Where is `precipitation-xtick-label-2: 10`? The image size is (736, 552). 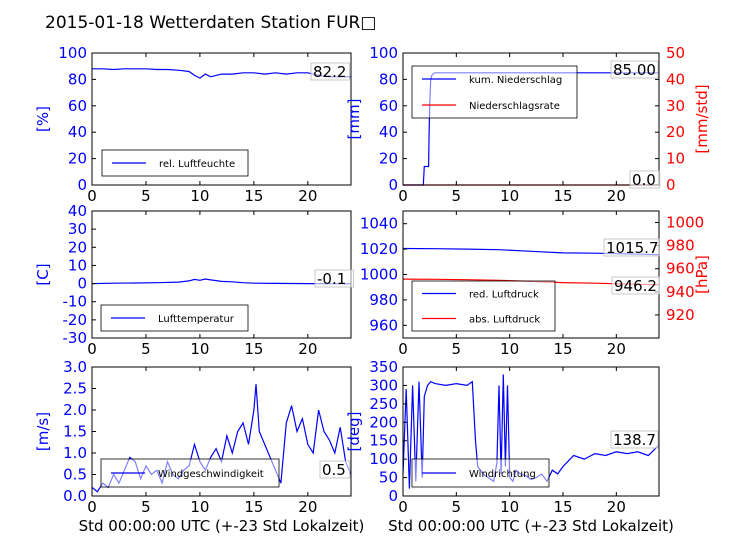 precipitation-xtick-label-2: 10 is located at coordinates (509, 196).